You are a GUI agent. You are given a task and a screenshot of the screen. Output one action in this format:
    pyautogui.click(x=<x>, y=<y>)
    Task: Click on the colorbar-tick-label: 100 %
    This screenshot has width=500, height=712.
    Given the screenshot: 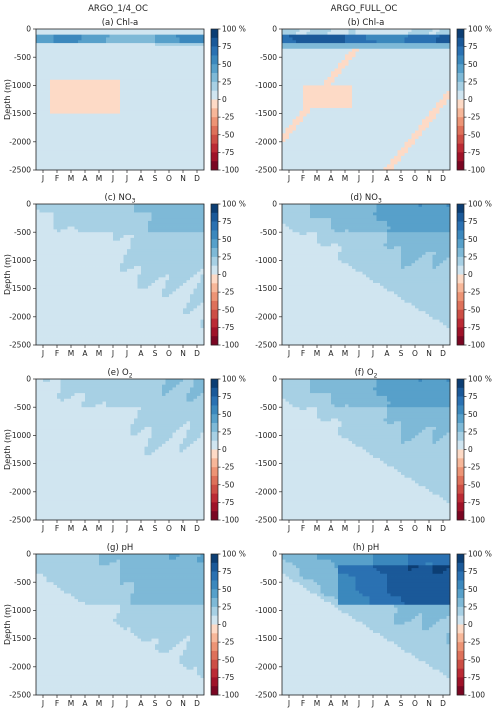 What is the action you would take?
    pyautogui.click(x=234, y=29)
    